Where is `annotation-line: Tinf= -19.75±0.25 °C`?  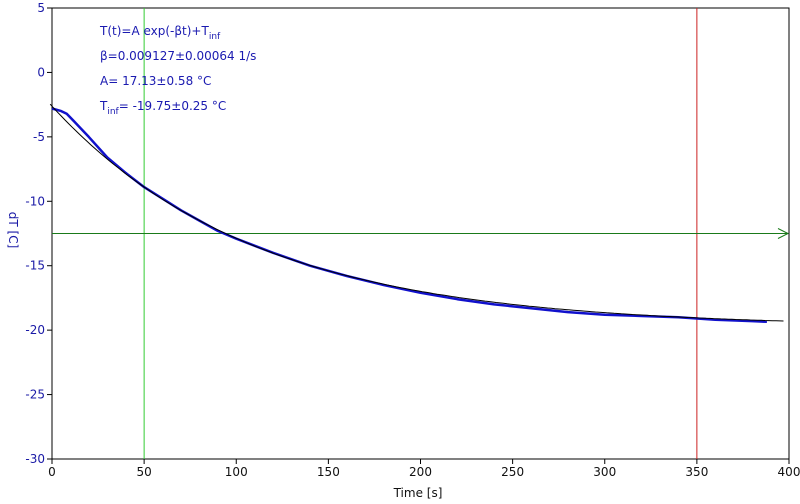
annotation-line: Tinf= -19.75±0.25 °C is located at coordinates (162, 108).